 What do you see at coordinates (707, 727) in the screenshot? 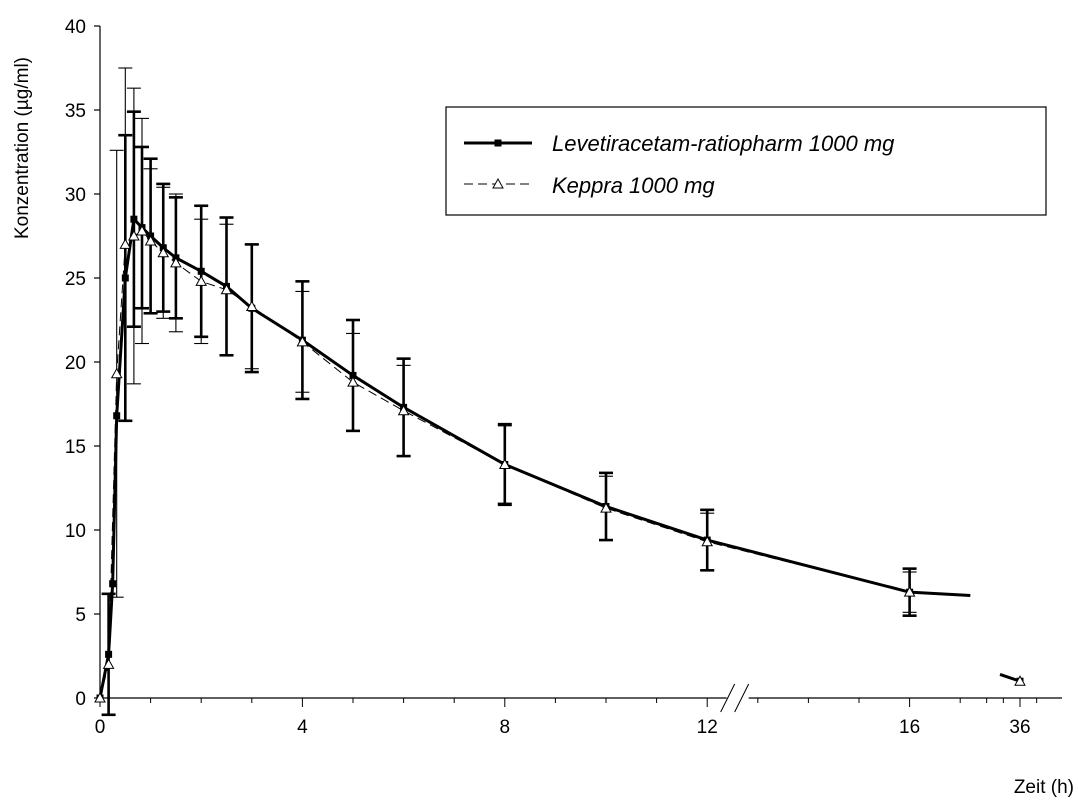
I see `x-tick-label: 12` at bounding box center [707, 727].